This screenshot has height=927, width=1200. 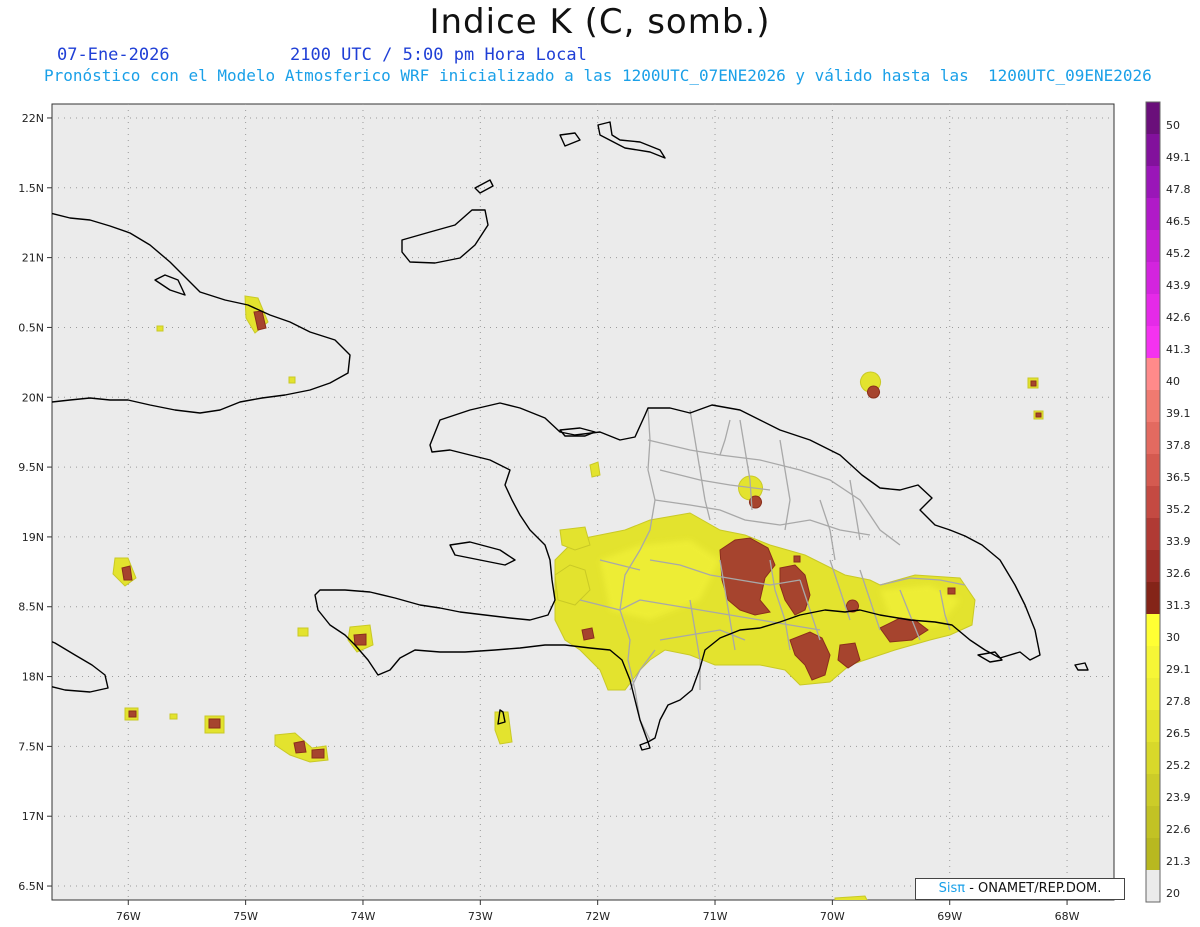 I want to click on colorbar-label: 49.1, so click(x=1178, y=157).